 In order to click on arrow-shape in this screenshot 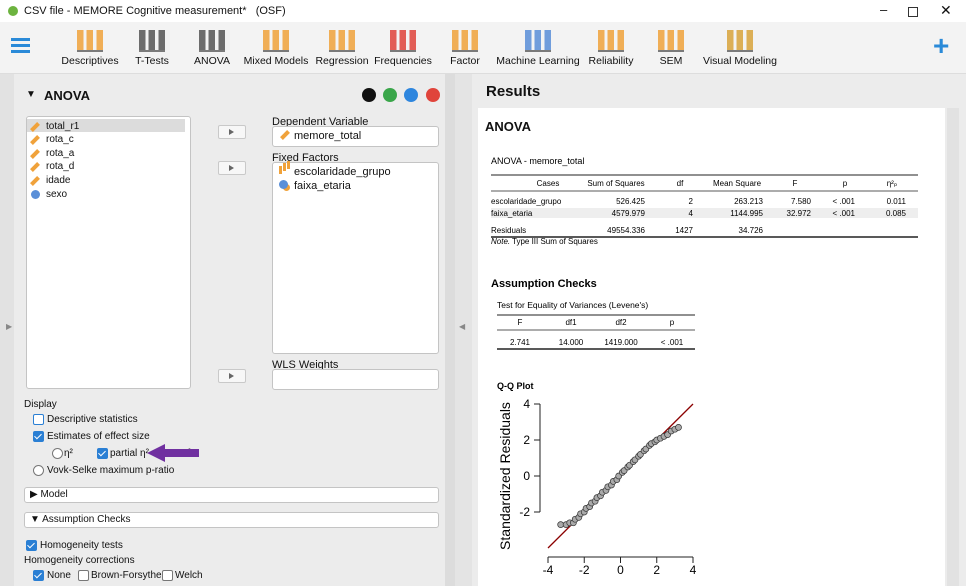, I will do `click(173, 453)`.